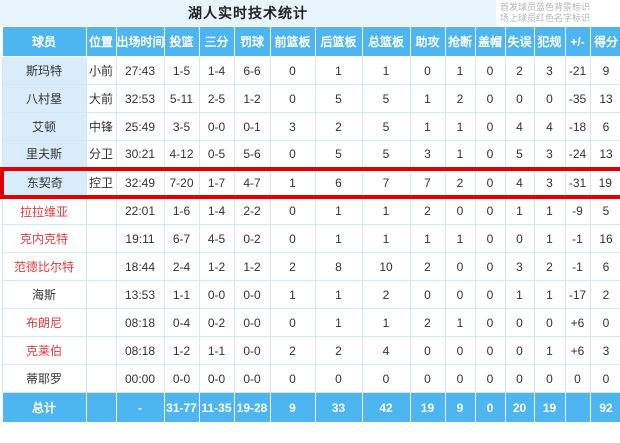  Describe the element at coordinates (181, 182) in the screenshot. I see `stat-cell: 7-20` at that location.